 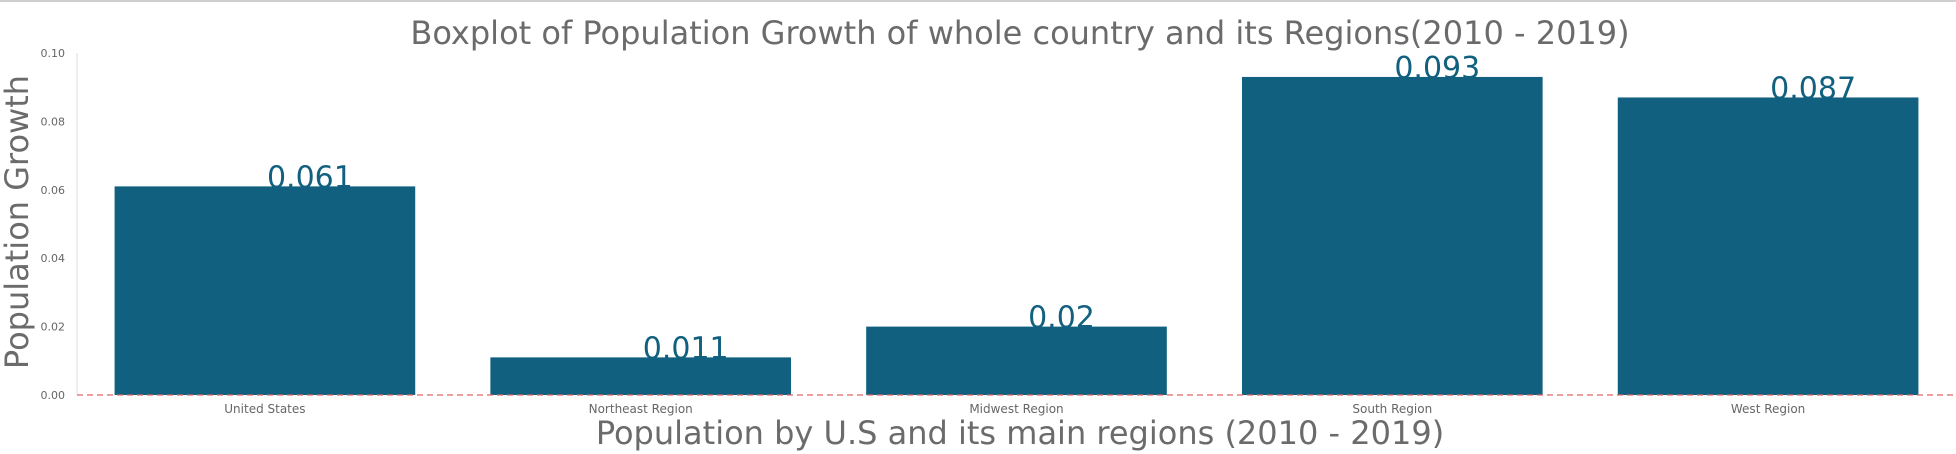 What do you see at coordinates (686, 348) in the screenshot?
I see `data-label: 0.011` at bounding box center [686, 348].